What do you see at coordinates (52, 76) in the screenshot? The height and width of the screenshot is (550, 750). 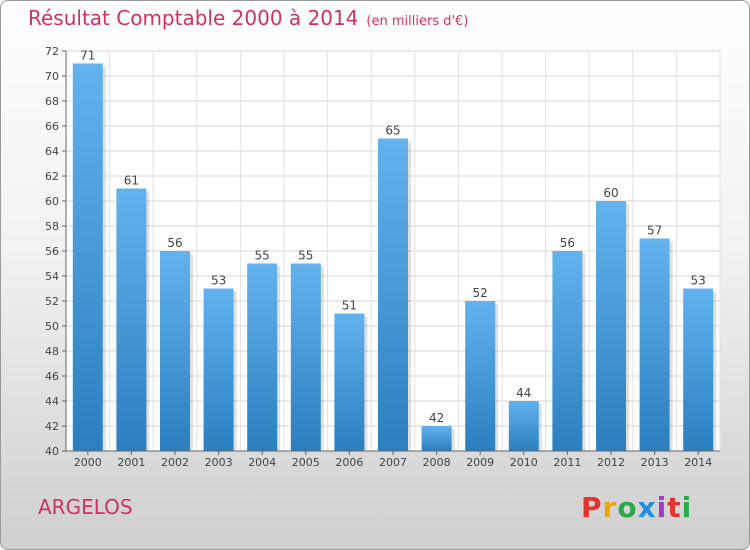 I see `y-tick-label: 70` at bounding box center [52, 76].